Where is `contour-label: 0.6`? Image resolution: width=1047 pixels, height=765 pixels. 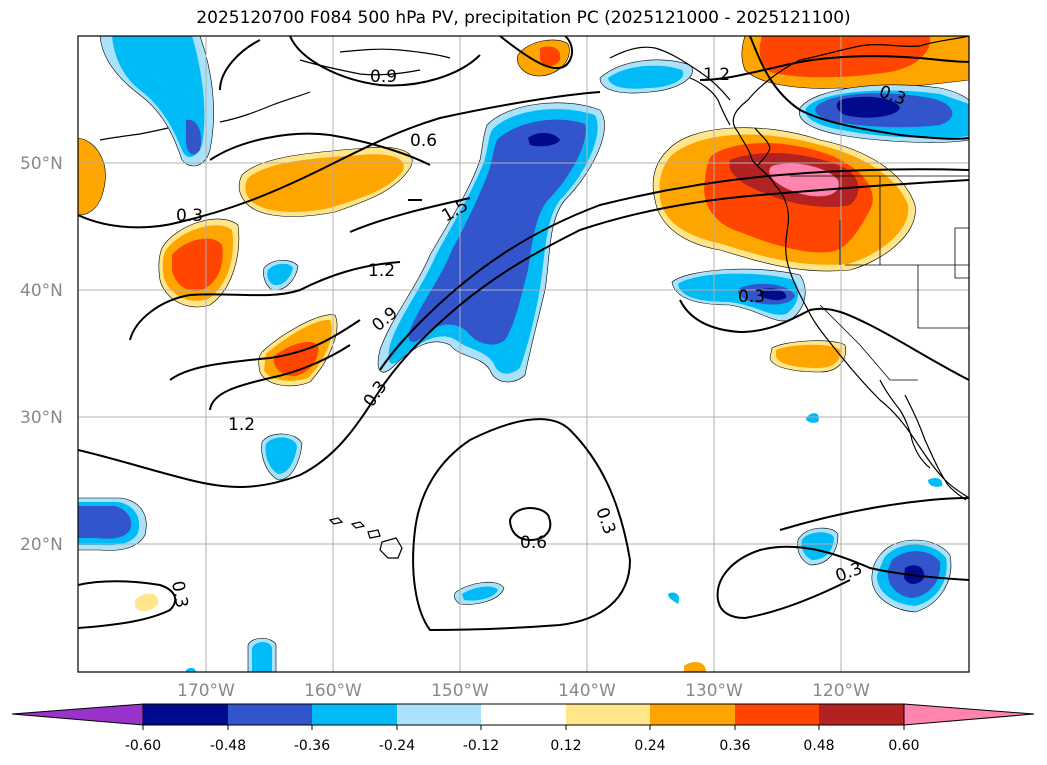
contour-label: 0.6 is located at coordinates (533, 543).